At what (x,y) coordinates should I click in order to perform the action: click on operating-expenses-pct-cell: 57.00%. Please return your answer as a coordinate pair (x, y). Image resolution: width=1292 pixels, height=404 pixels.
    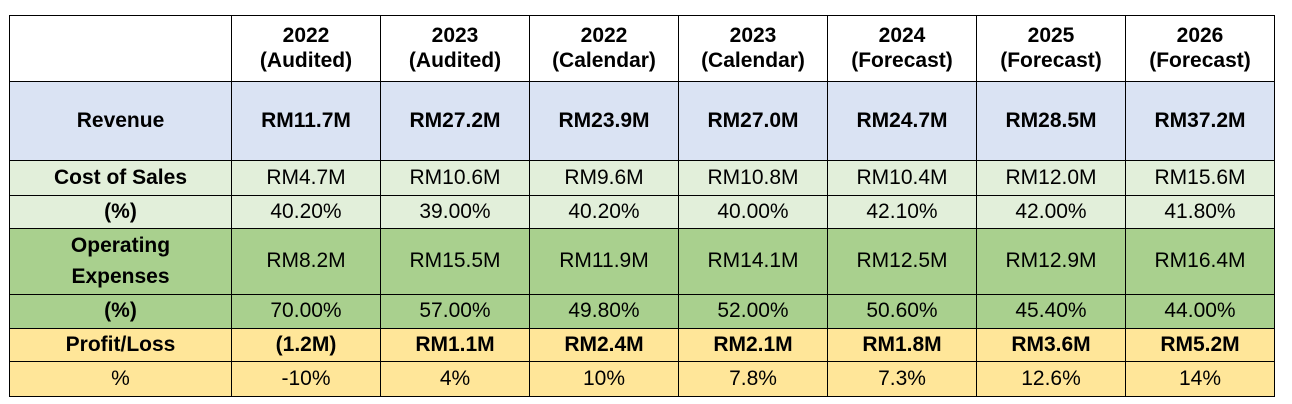
    Looking at the image, I should click on (455, 311).